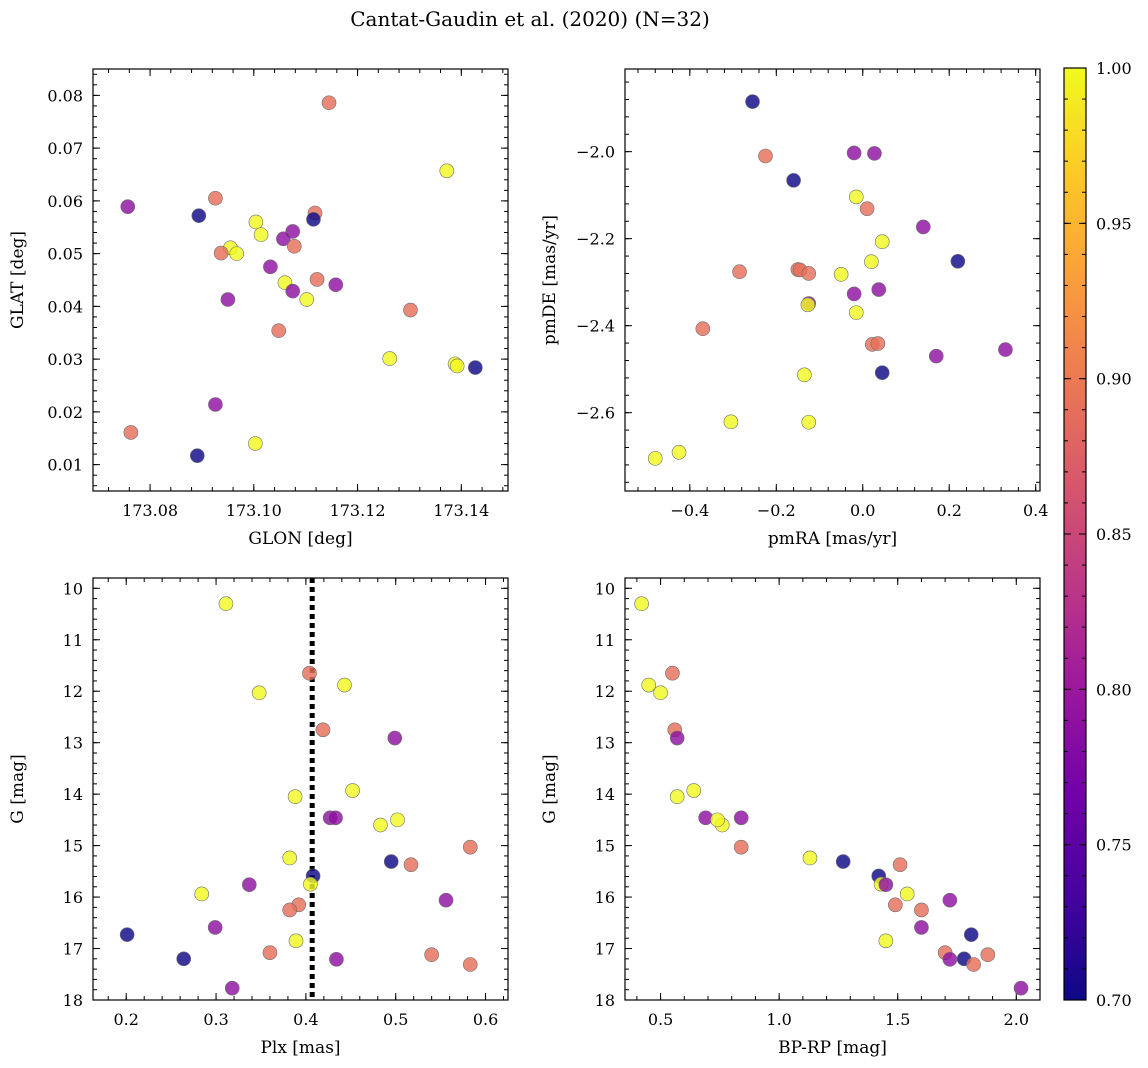 Image resolution: width=1148 pixels, height=1068 pixels. Describe the element at coordinates (689, 510) in the screenshot. I see `x-tick-label: −0.4` at that location.